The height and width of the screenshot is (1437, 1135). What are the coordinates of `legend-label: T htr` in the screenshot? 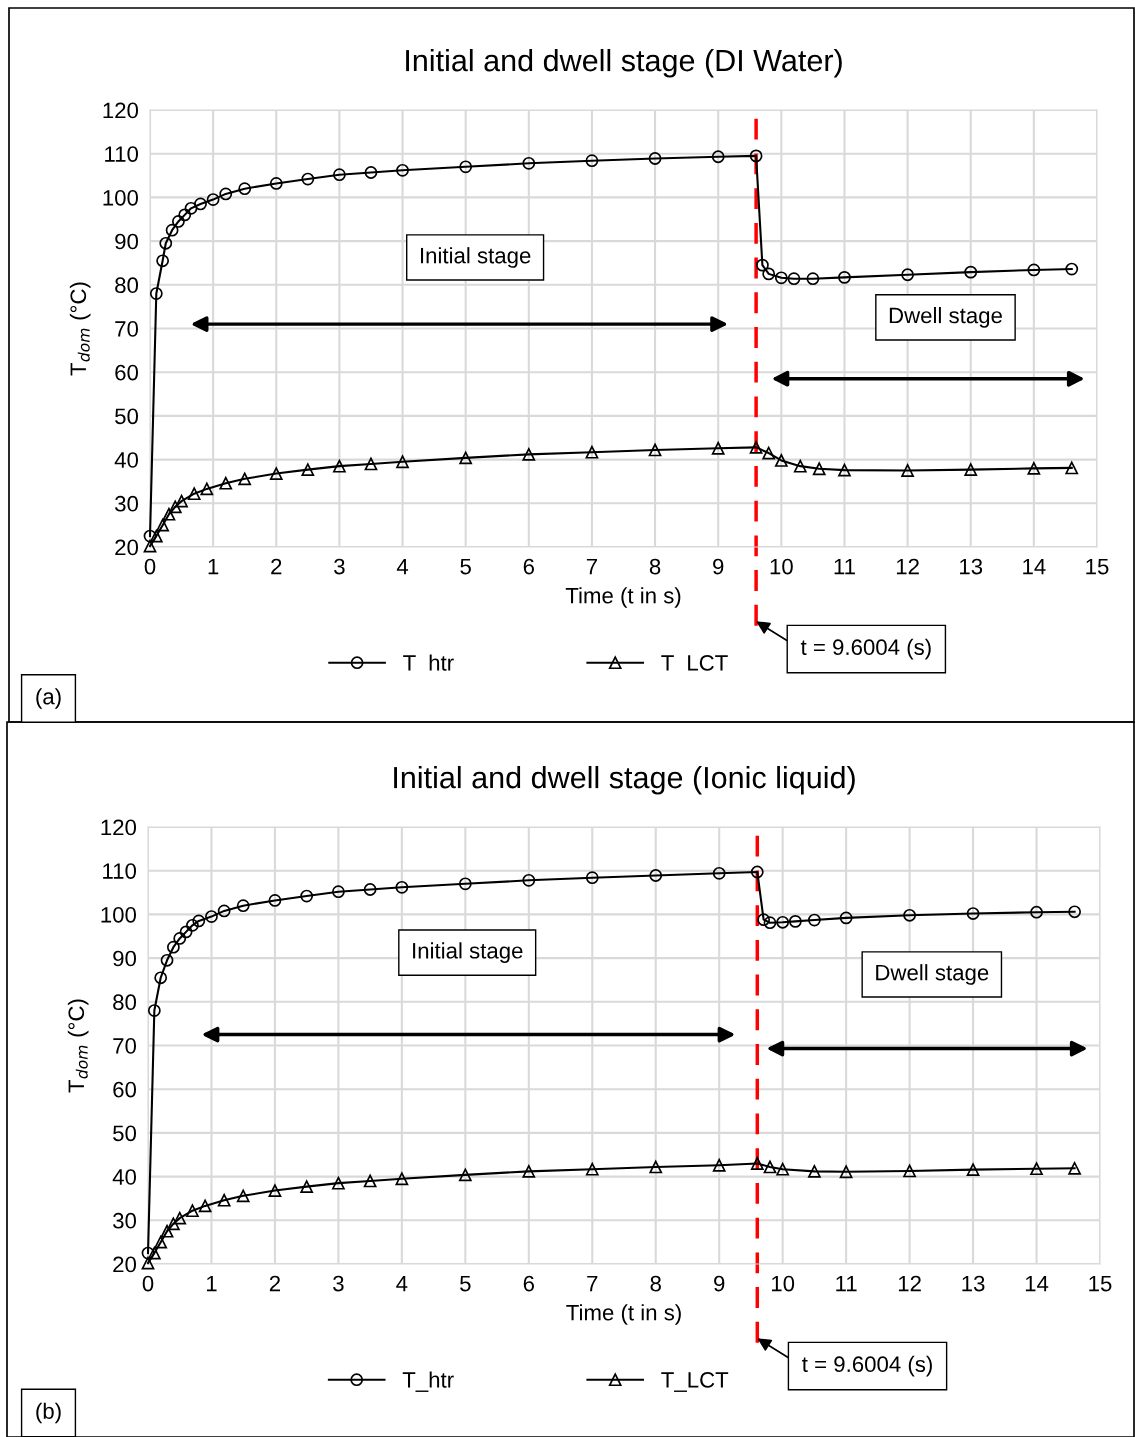 It's located at (428, 662).